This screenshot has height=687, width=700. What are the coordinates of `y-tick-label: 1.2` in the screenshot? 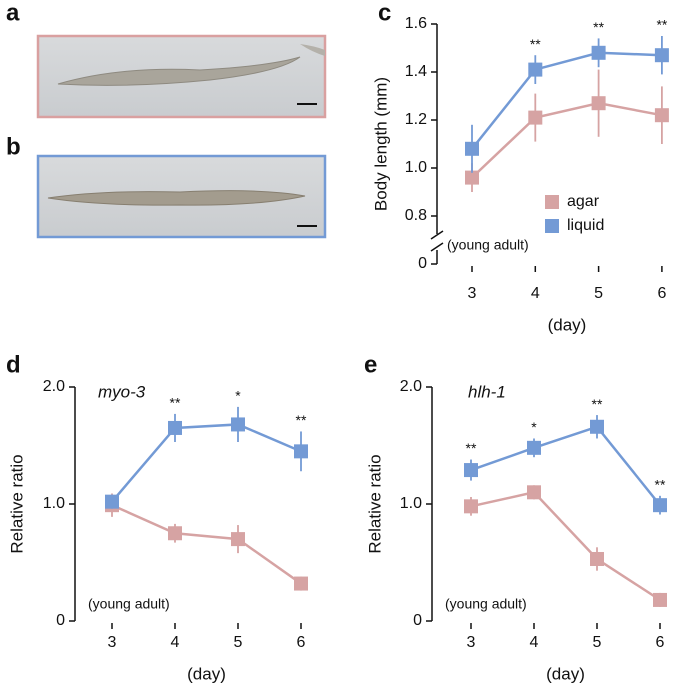 It's located at (416, 119).